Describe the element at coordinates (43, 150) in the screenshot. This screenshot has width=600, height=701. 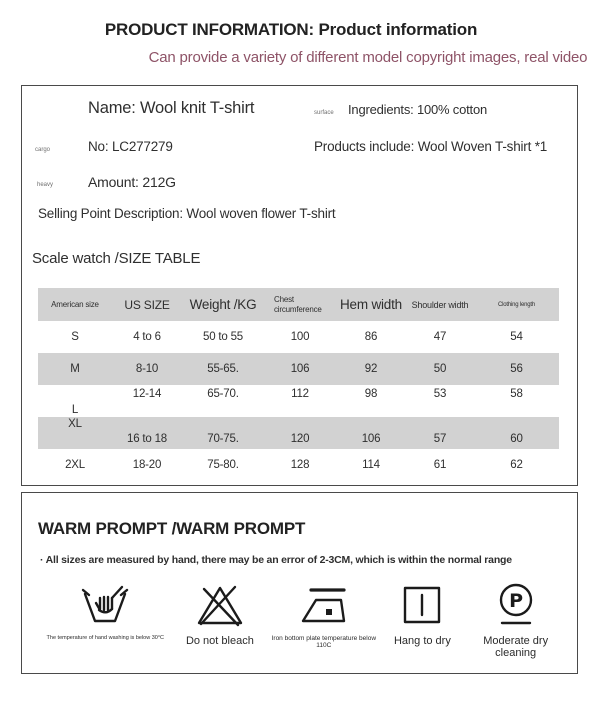
I see `cargo-label: cargo` at that location.